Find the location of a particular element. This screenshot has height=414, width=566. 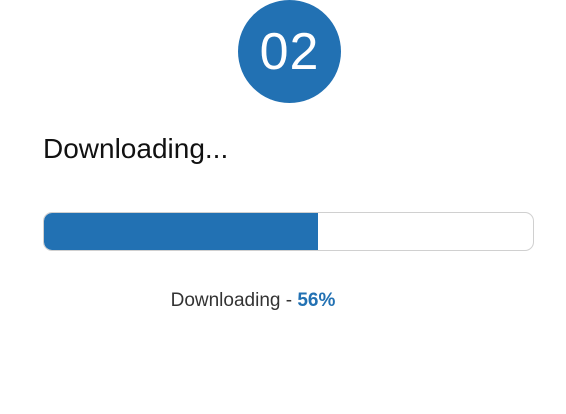

download-progress-bar is located at coordinates (288, 231).